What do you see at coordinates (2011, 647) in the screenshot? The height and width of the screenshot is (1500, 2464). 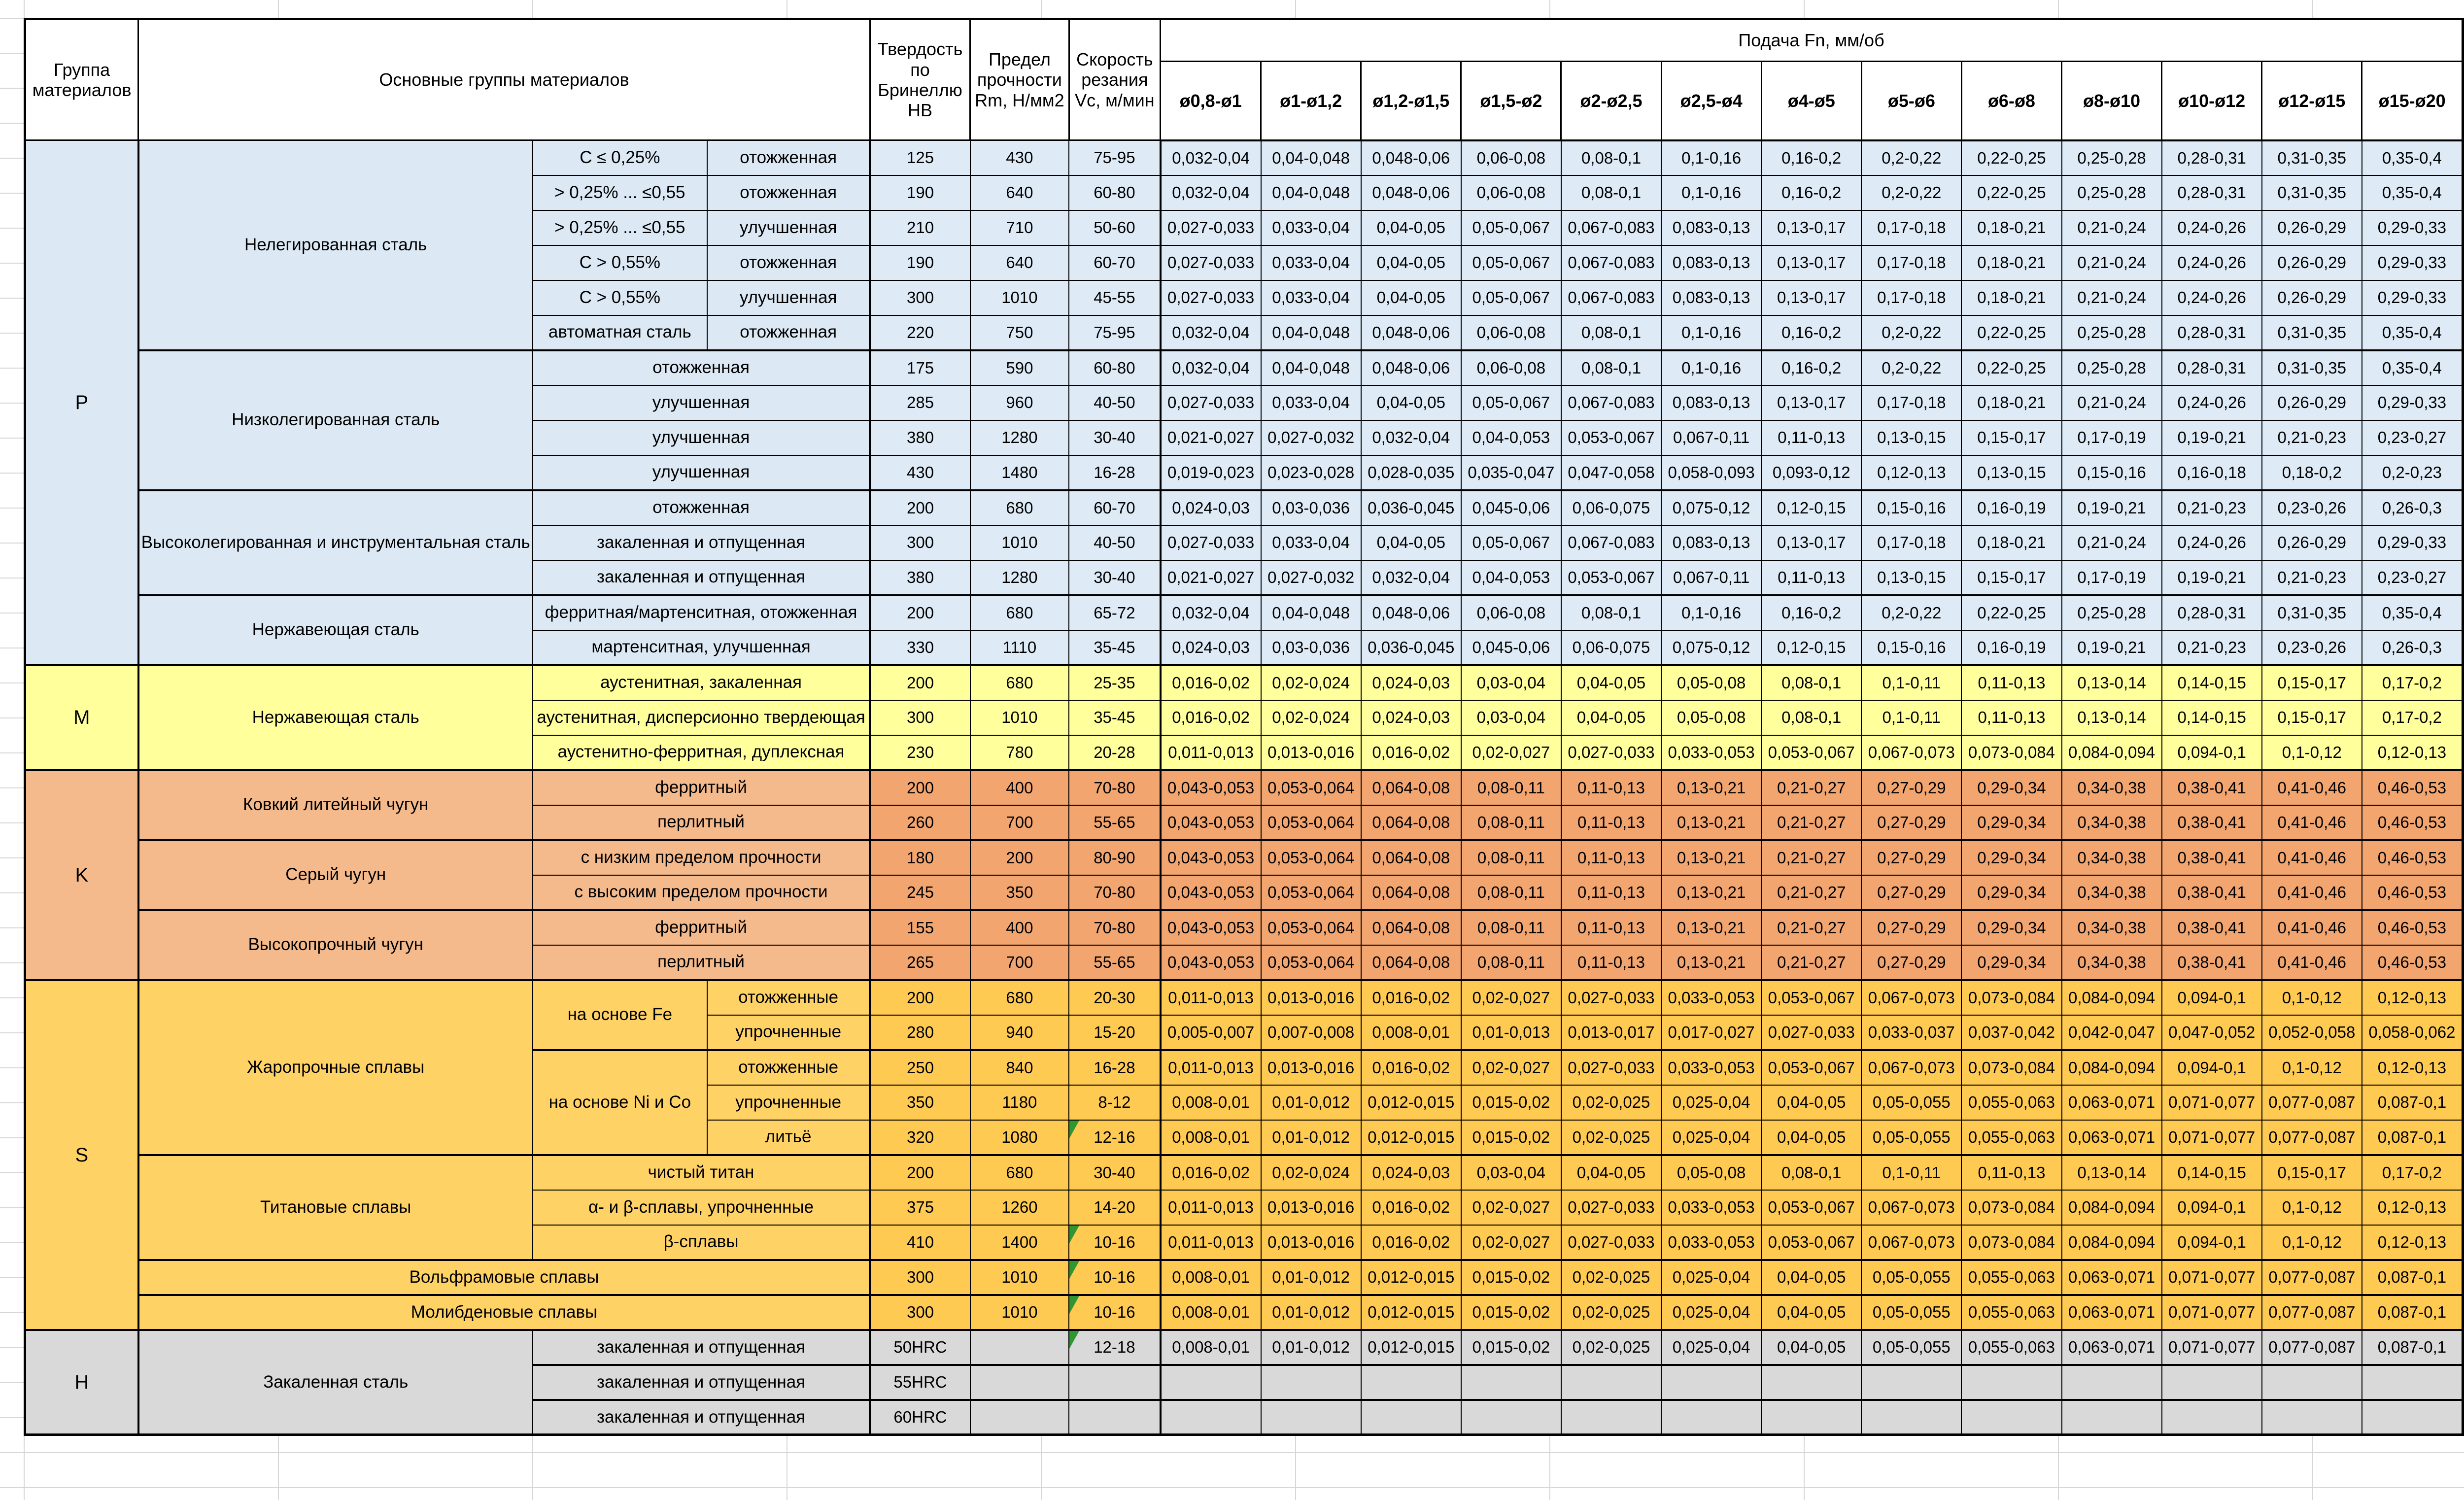 I see `feed-cell: 0,16-0,19` at bounding box center [2011, 647].